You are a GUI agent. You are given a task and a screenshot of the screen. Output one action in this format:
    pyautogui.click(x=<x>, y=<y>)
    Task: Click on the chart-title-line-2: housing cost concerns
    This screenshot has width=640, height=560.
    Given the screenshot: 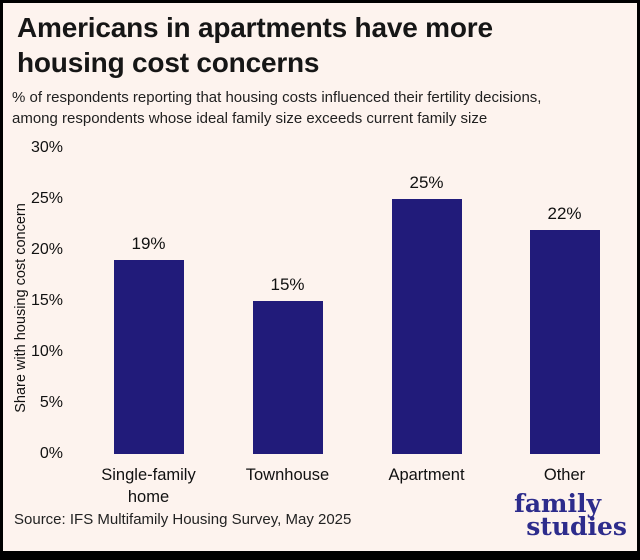 What is the action you would take?
    pyautogui.click(x=168, y=62)
    